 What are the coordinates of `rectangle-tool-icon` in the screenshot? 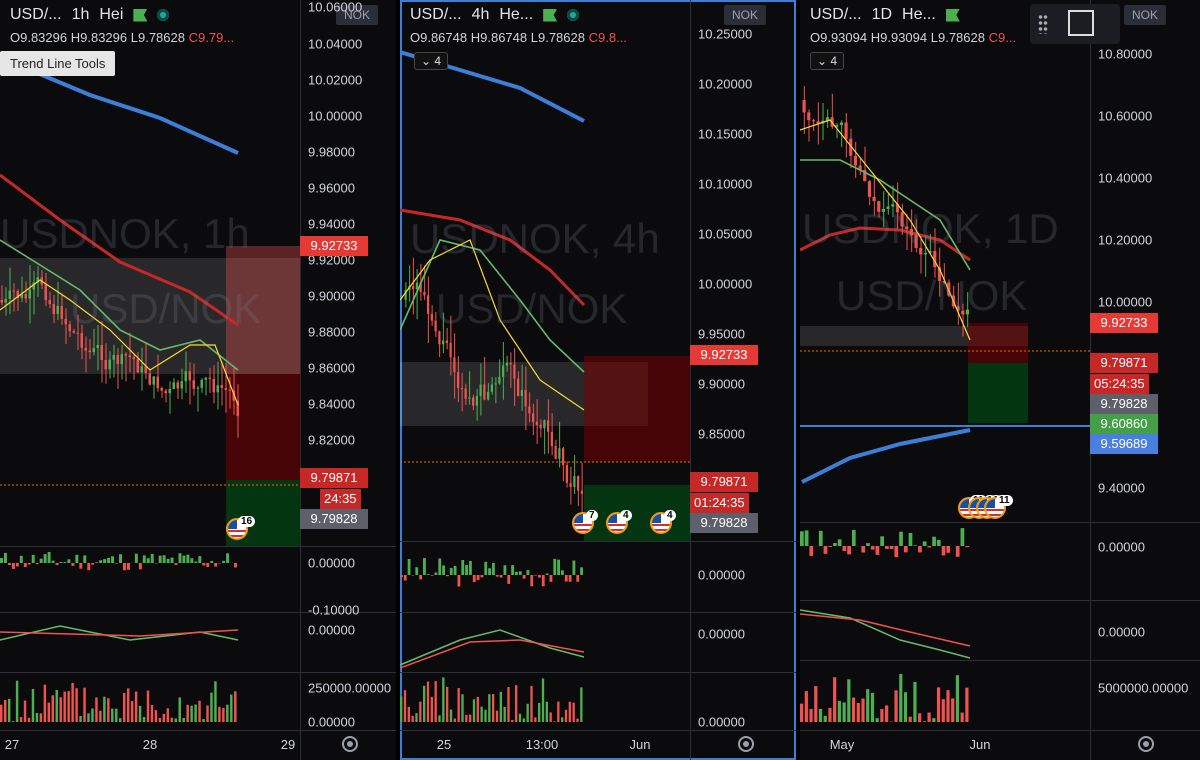 It's located at (1081, 23).